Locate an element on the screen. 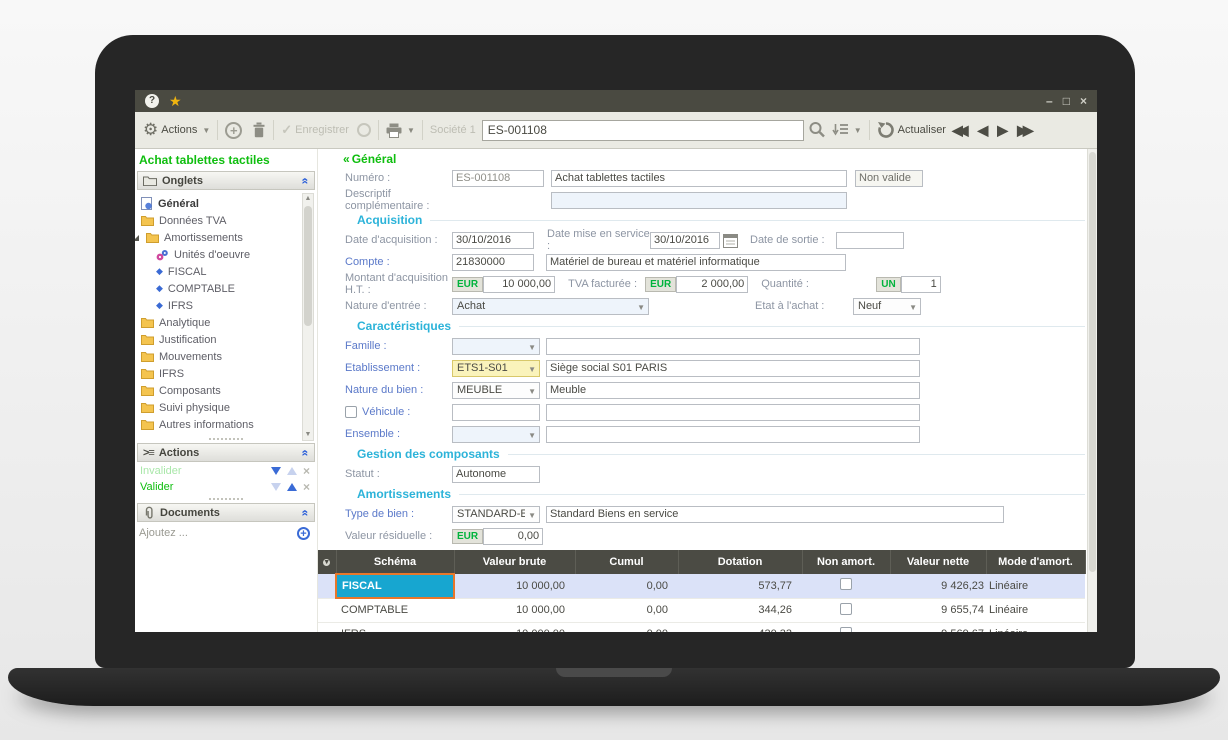  nature-bien-select: MEUBLE ▼ is located at coordinates (496, 390).